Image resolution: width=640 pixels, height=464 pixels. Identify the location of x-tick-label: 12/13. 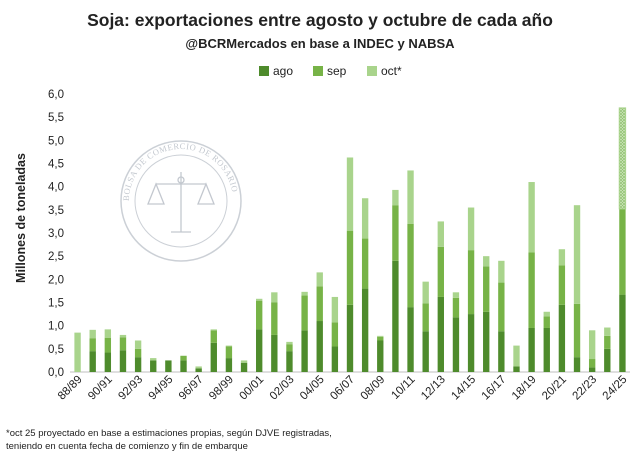
(433, 388).